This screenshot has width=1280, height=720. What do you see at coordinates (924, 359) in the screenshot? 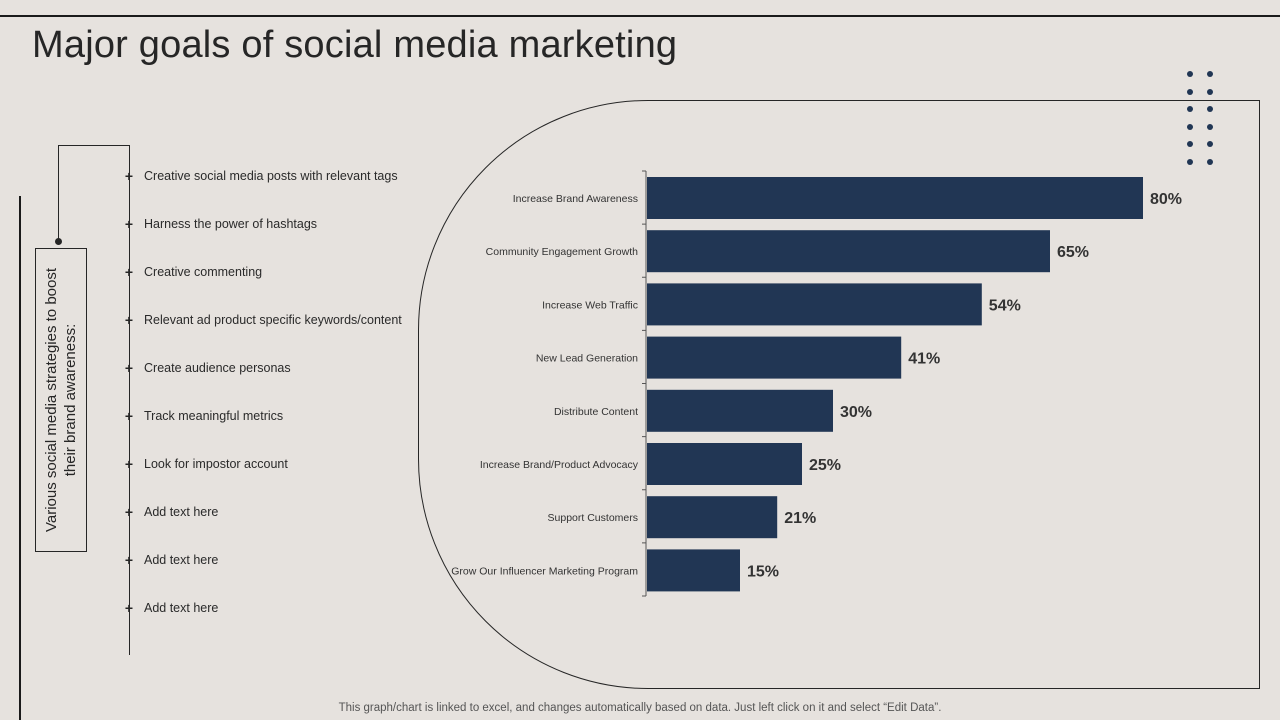
I see `data-label: 41%` at bounding box center [924, 359].